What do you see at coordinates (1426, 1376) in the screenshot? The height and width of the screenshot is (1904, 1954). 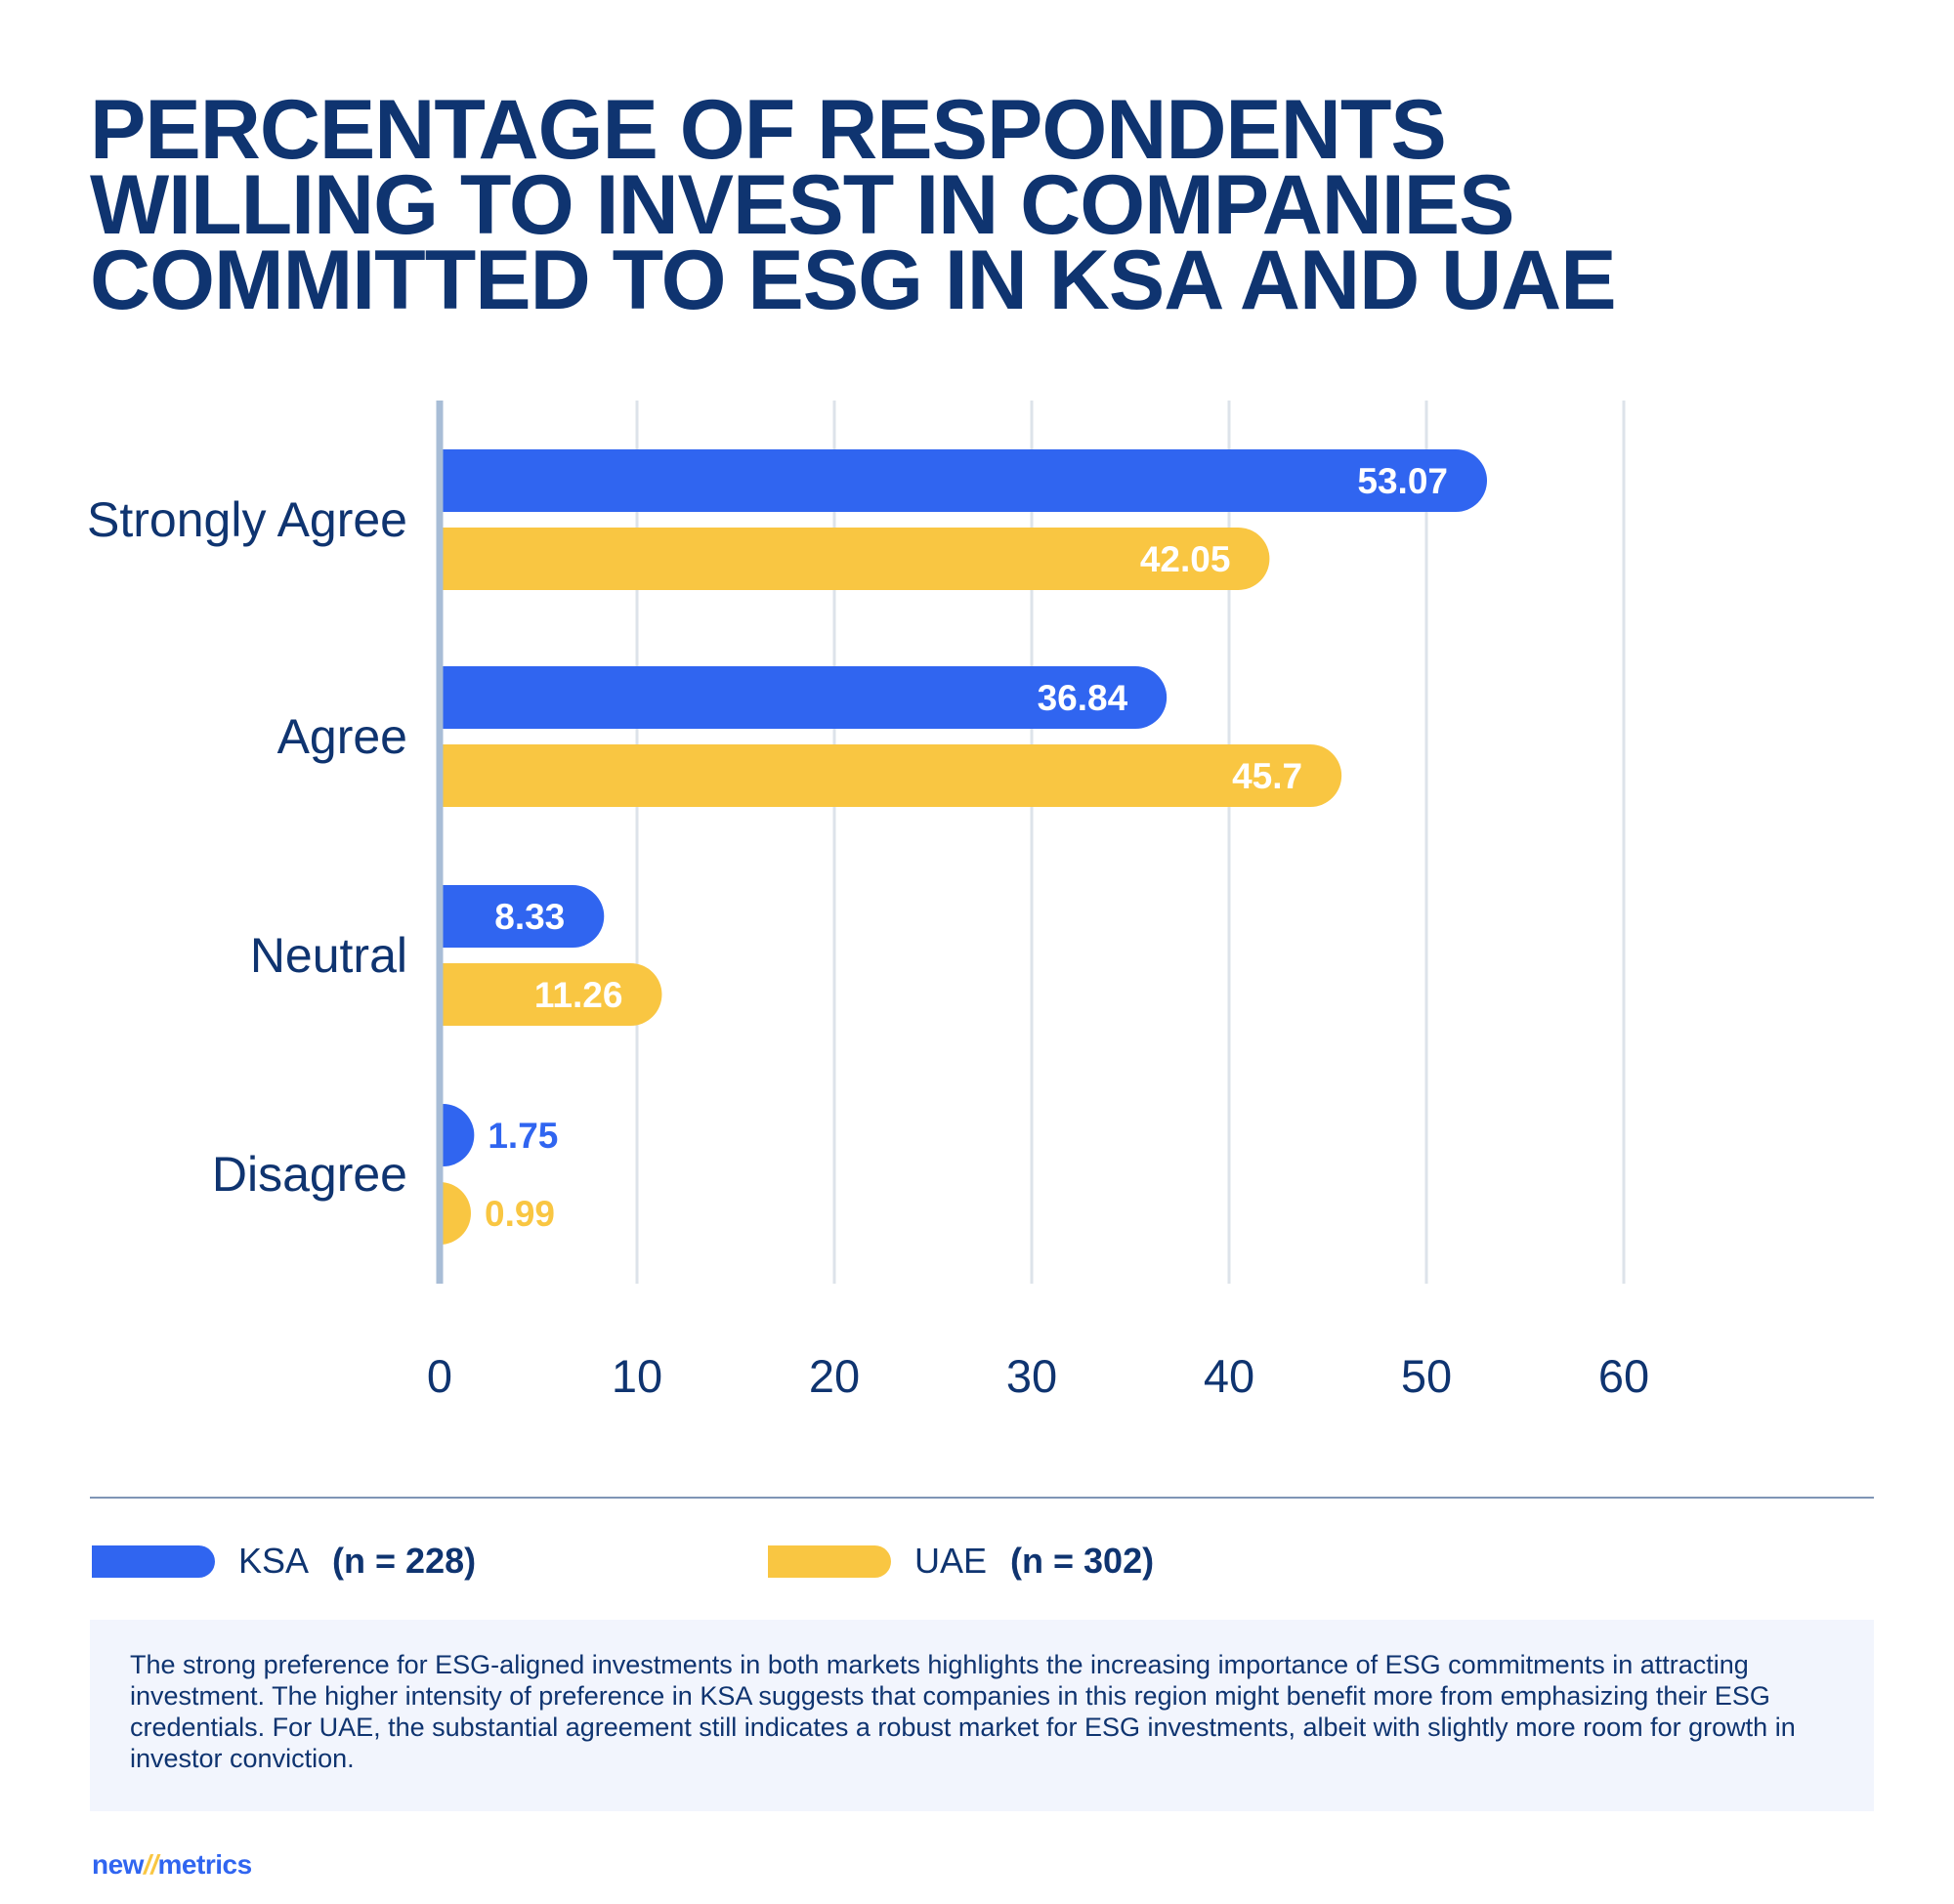 I see `x-tick-label: 50` at bounding box center [1426, 1376].